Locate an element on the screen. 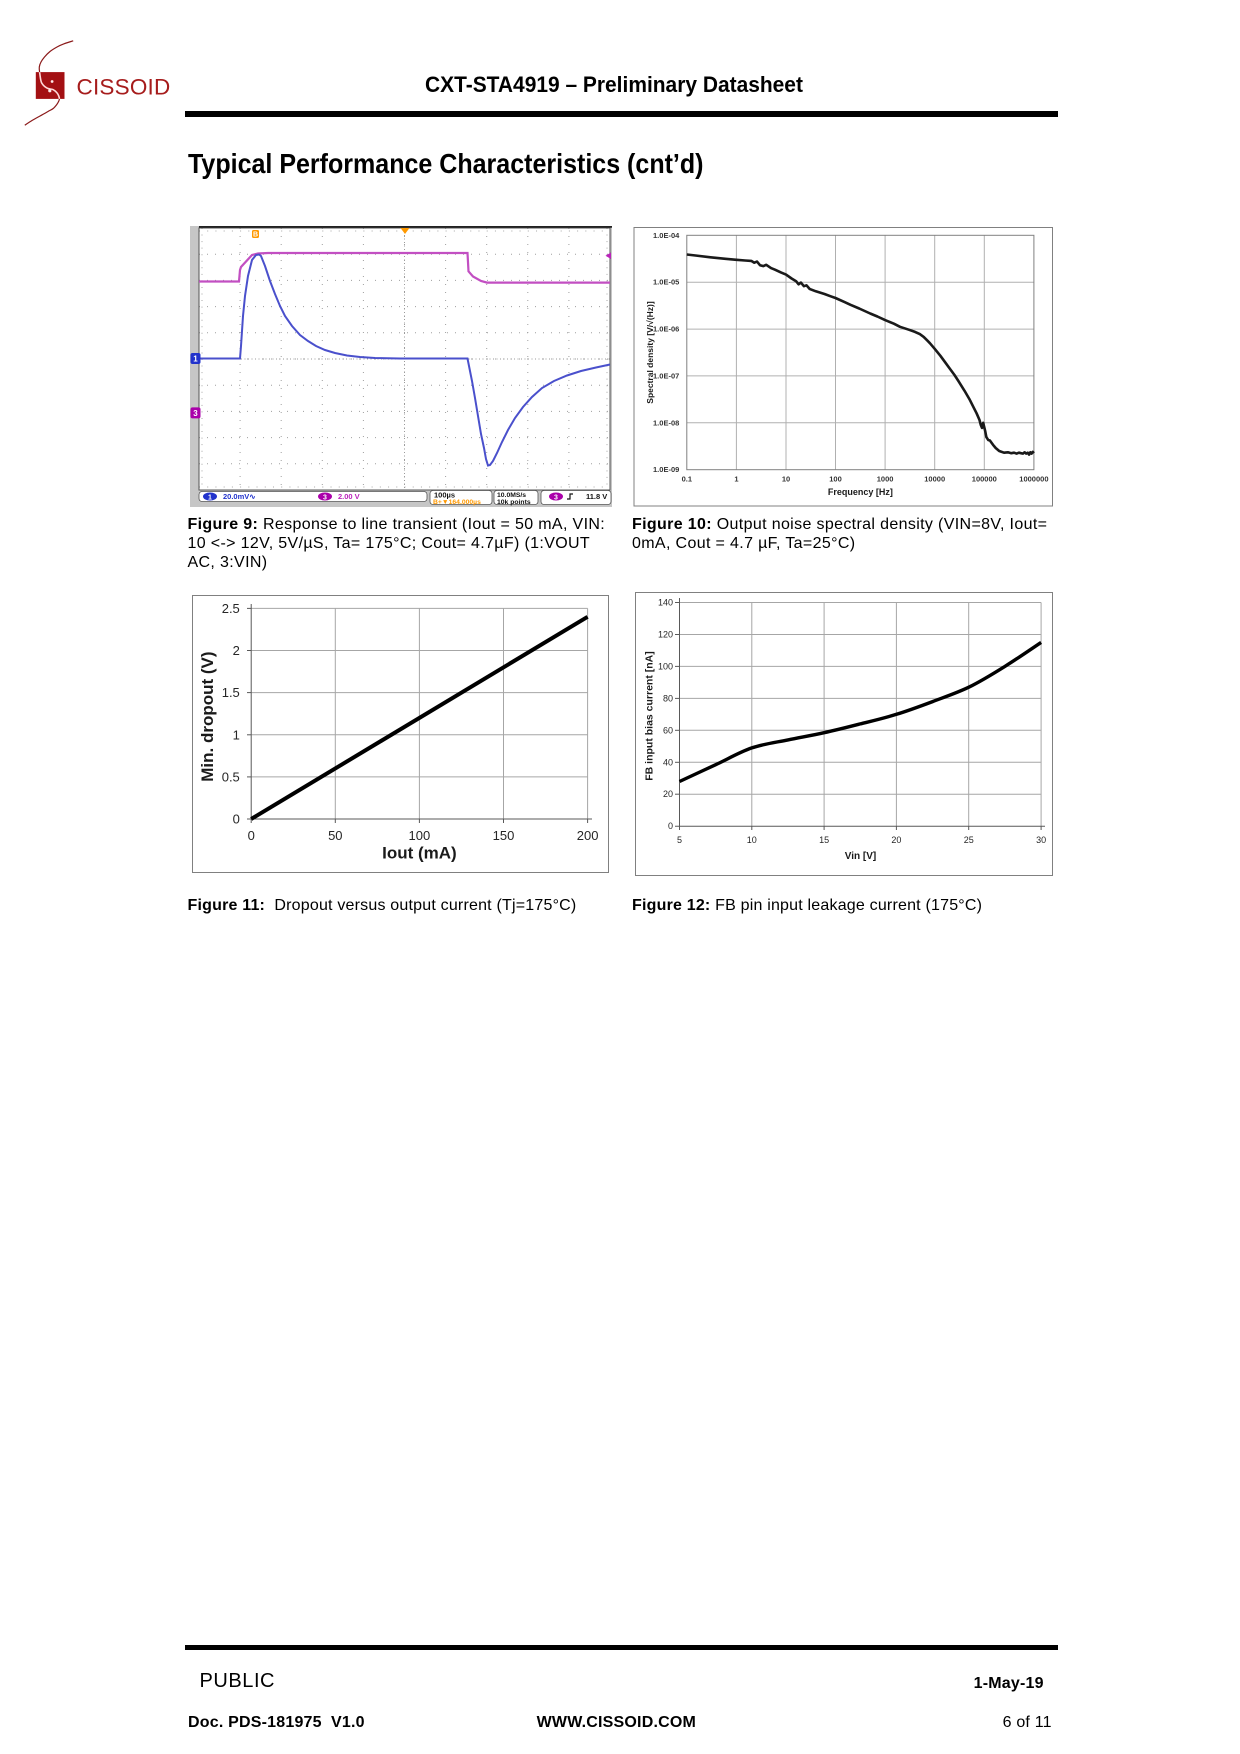 The height and width of the screenshot is (1754, 1240). svg-text: 0.5 is located at coordinates (231, 776).